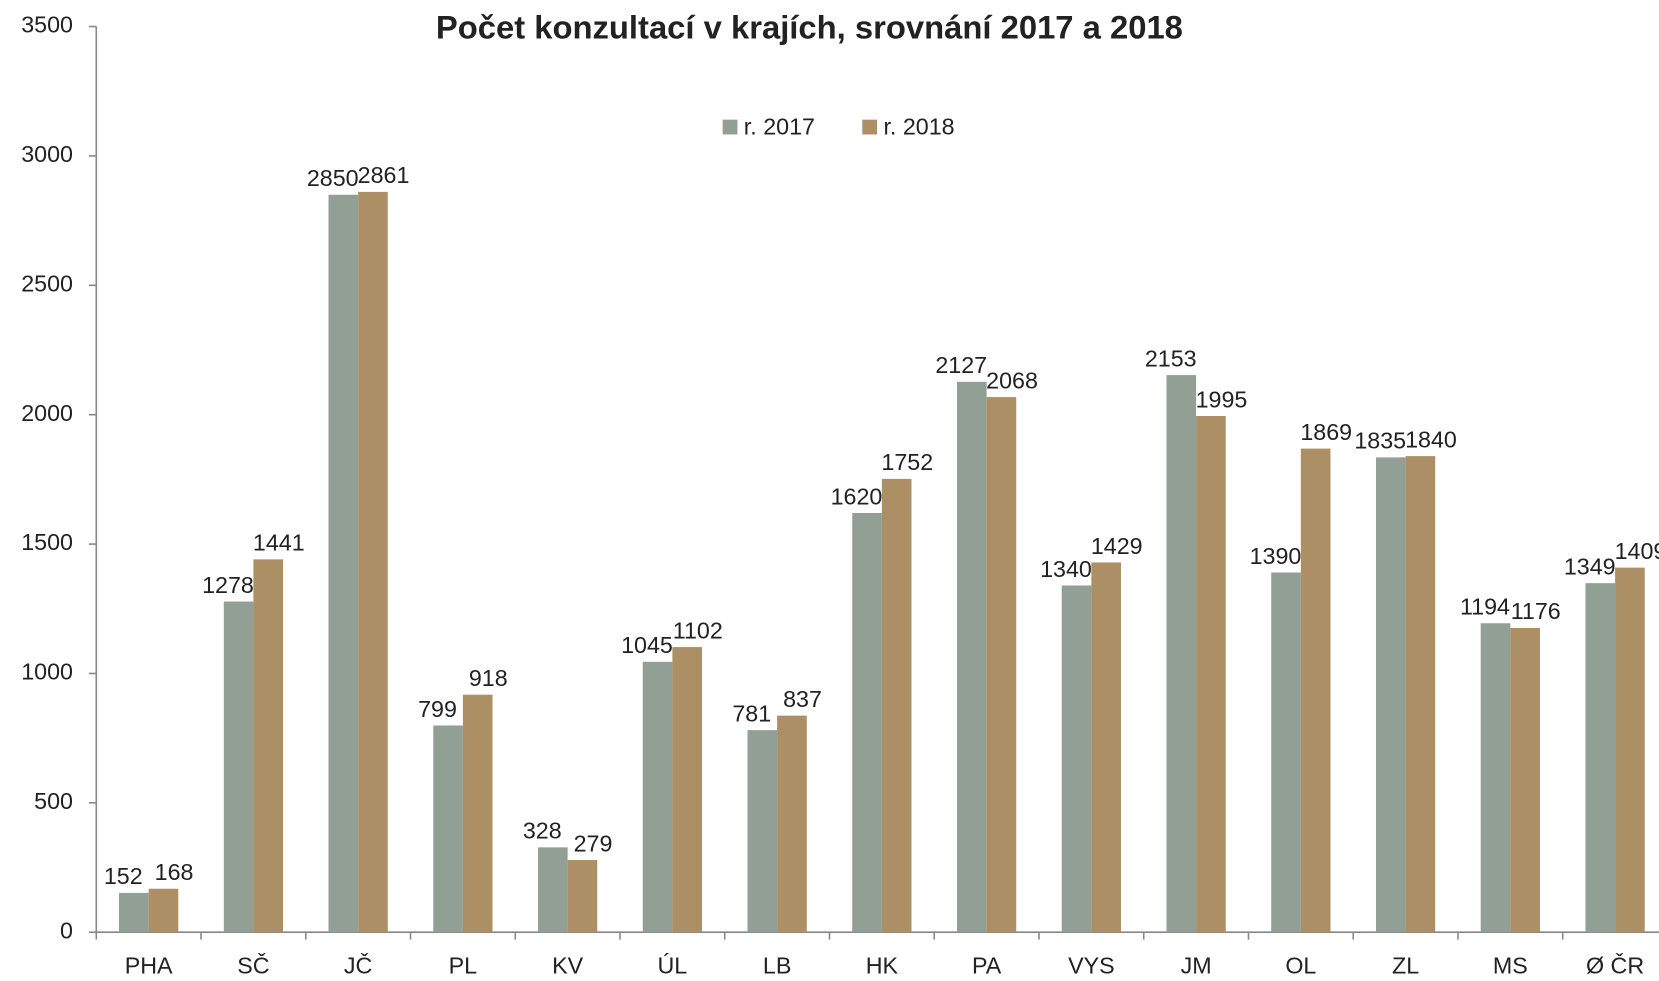 The width and height of the screenshot is (1659, 981). What do you see at coordinates (384, 175) in the screenshot?
I see `data-label: 2861` at bounding box center [384, 175].